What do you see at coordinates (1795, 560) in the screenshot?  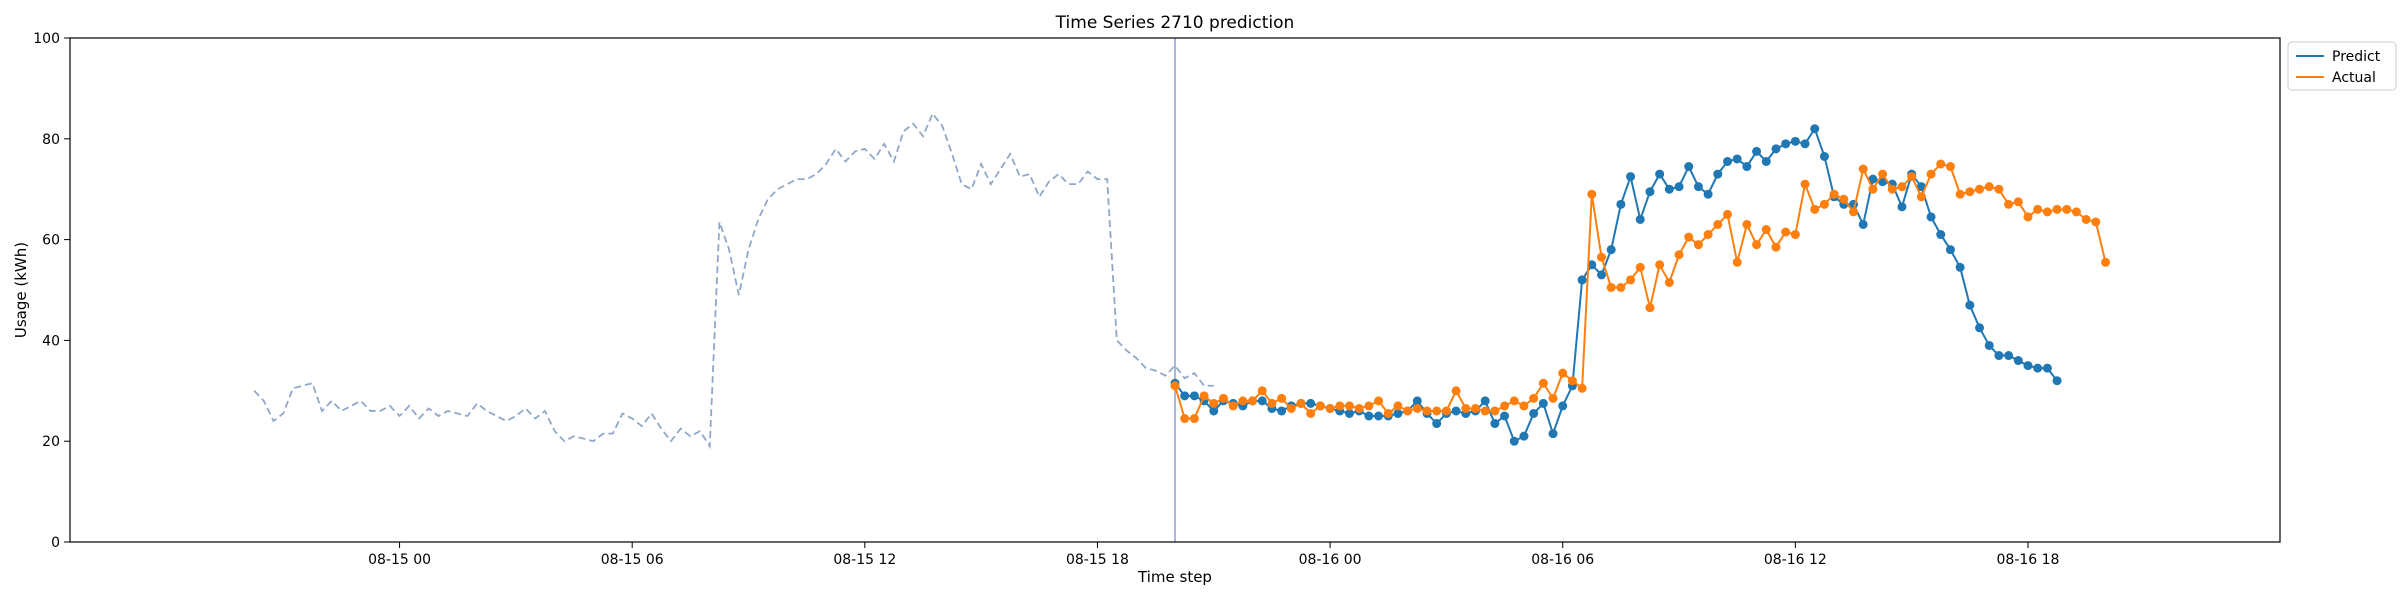 I see `x-tick-label: 08-16 12` at bounding box center [1795, 560].